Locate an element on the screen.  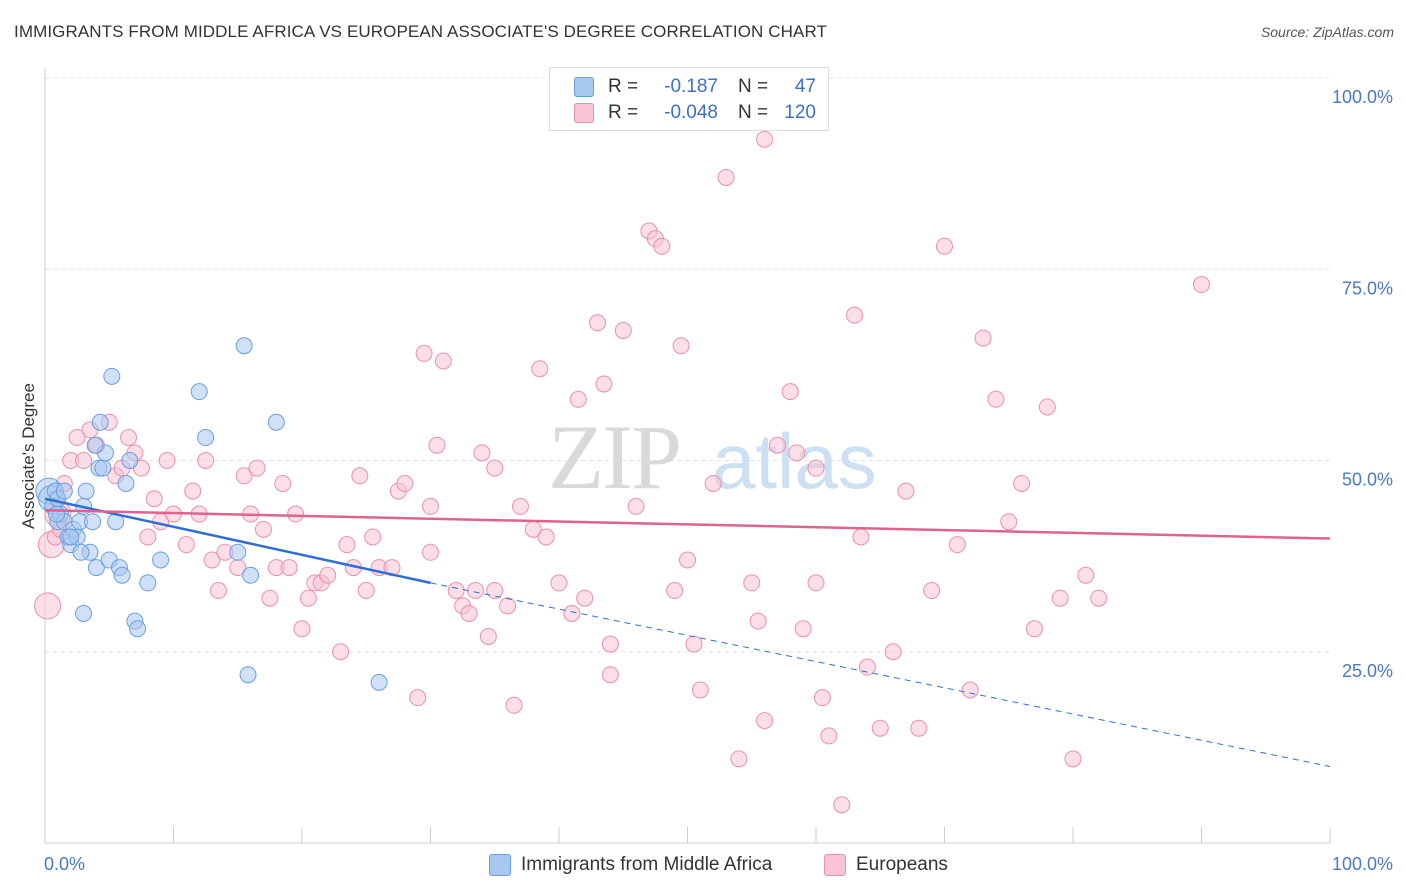
trend-line-europeans is located at coordinates (687, 524).